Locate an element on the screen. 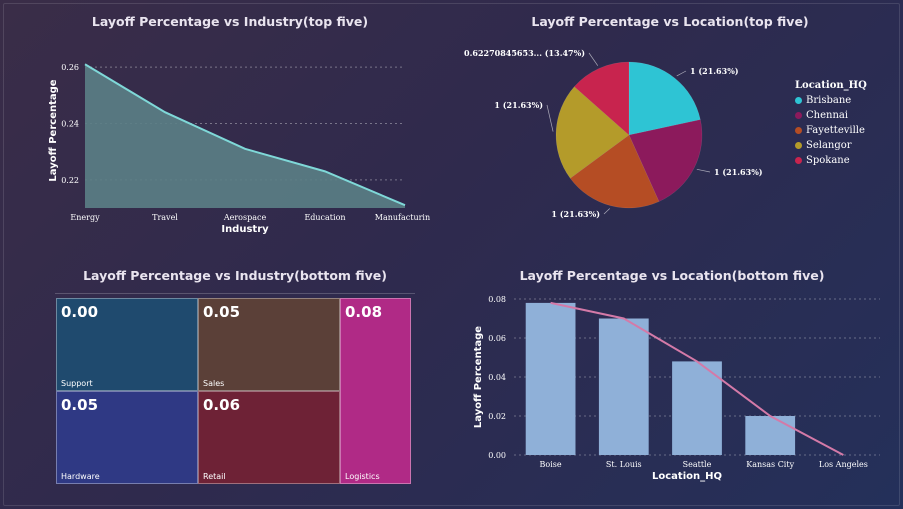  y-tick-label: 0.04 is located at coordinates (497, 377).